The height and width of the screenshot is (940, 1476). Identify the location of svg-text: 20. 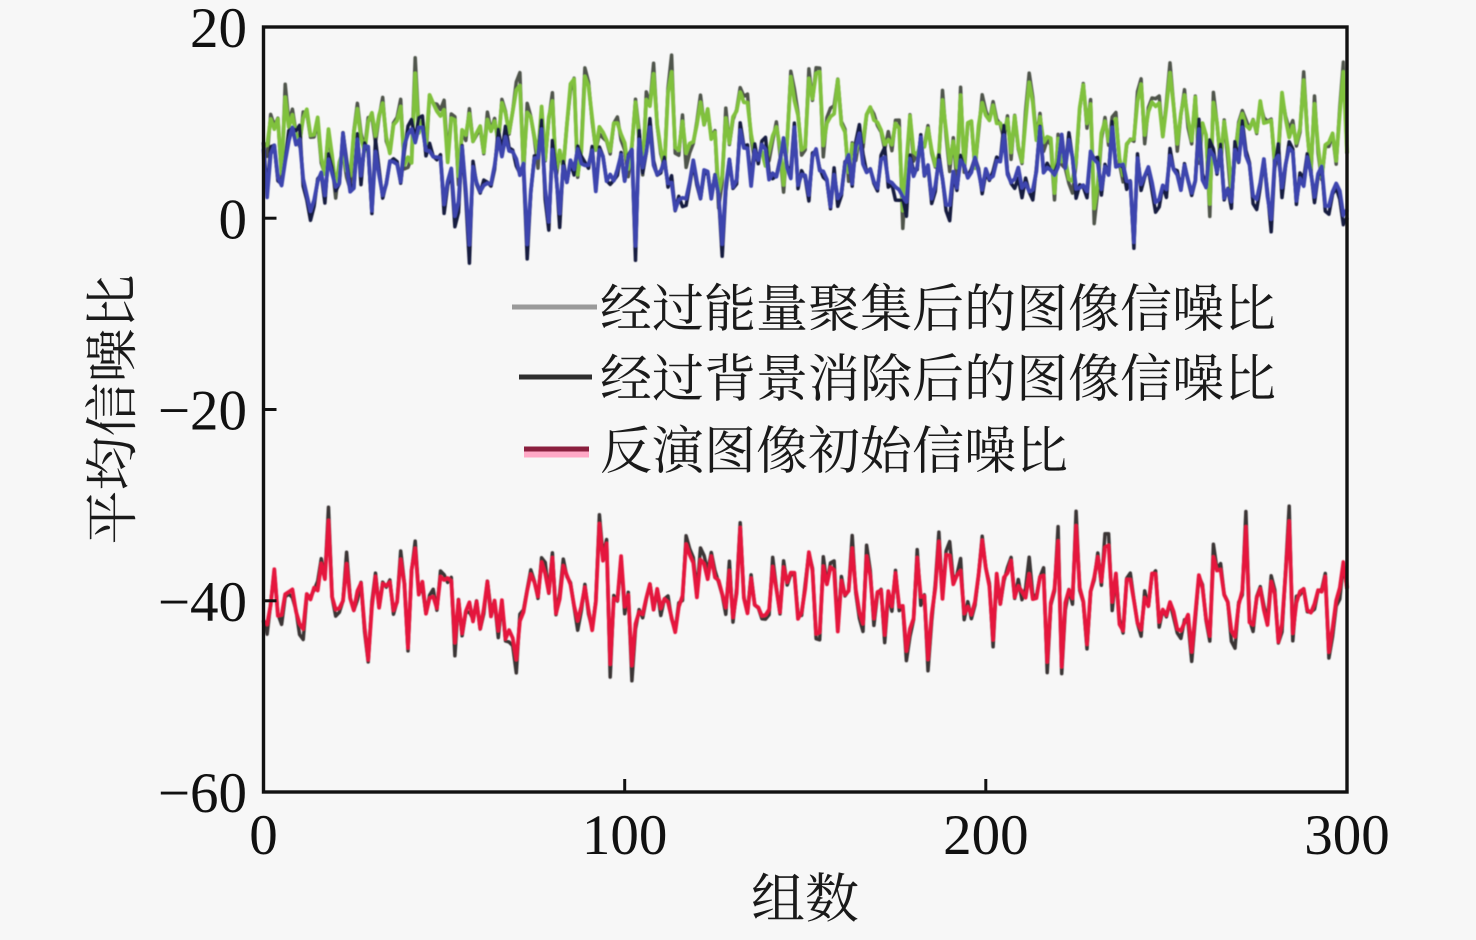
(218, 30).